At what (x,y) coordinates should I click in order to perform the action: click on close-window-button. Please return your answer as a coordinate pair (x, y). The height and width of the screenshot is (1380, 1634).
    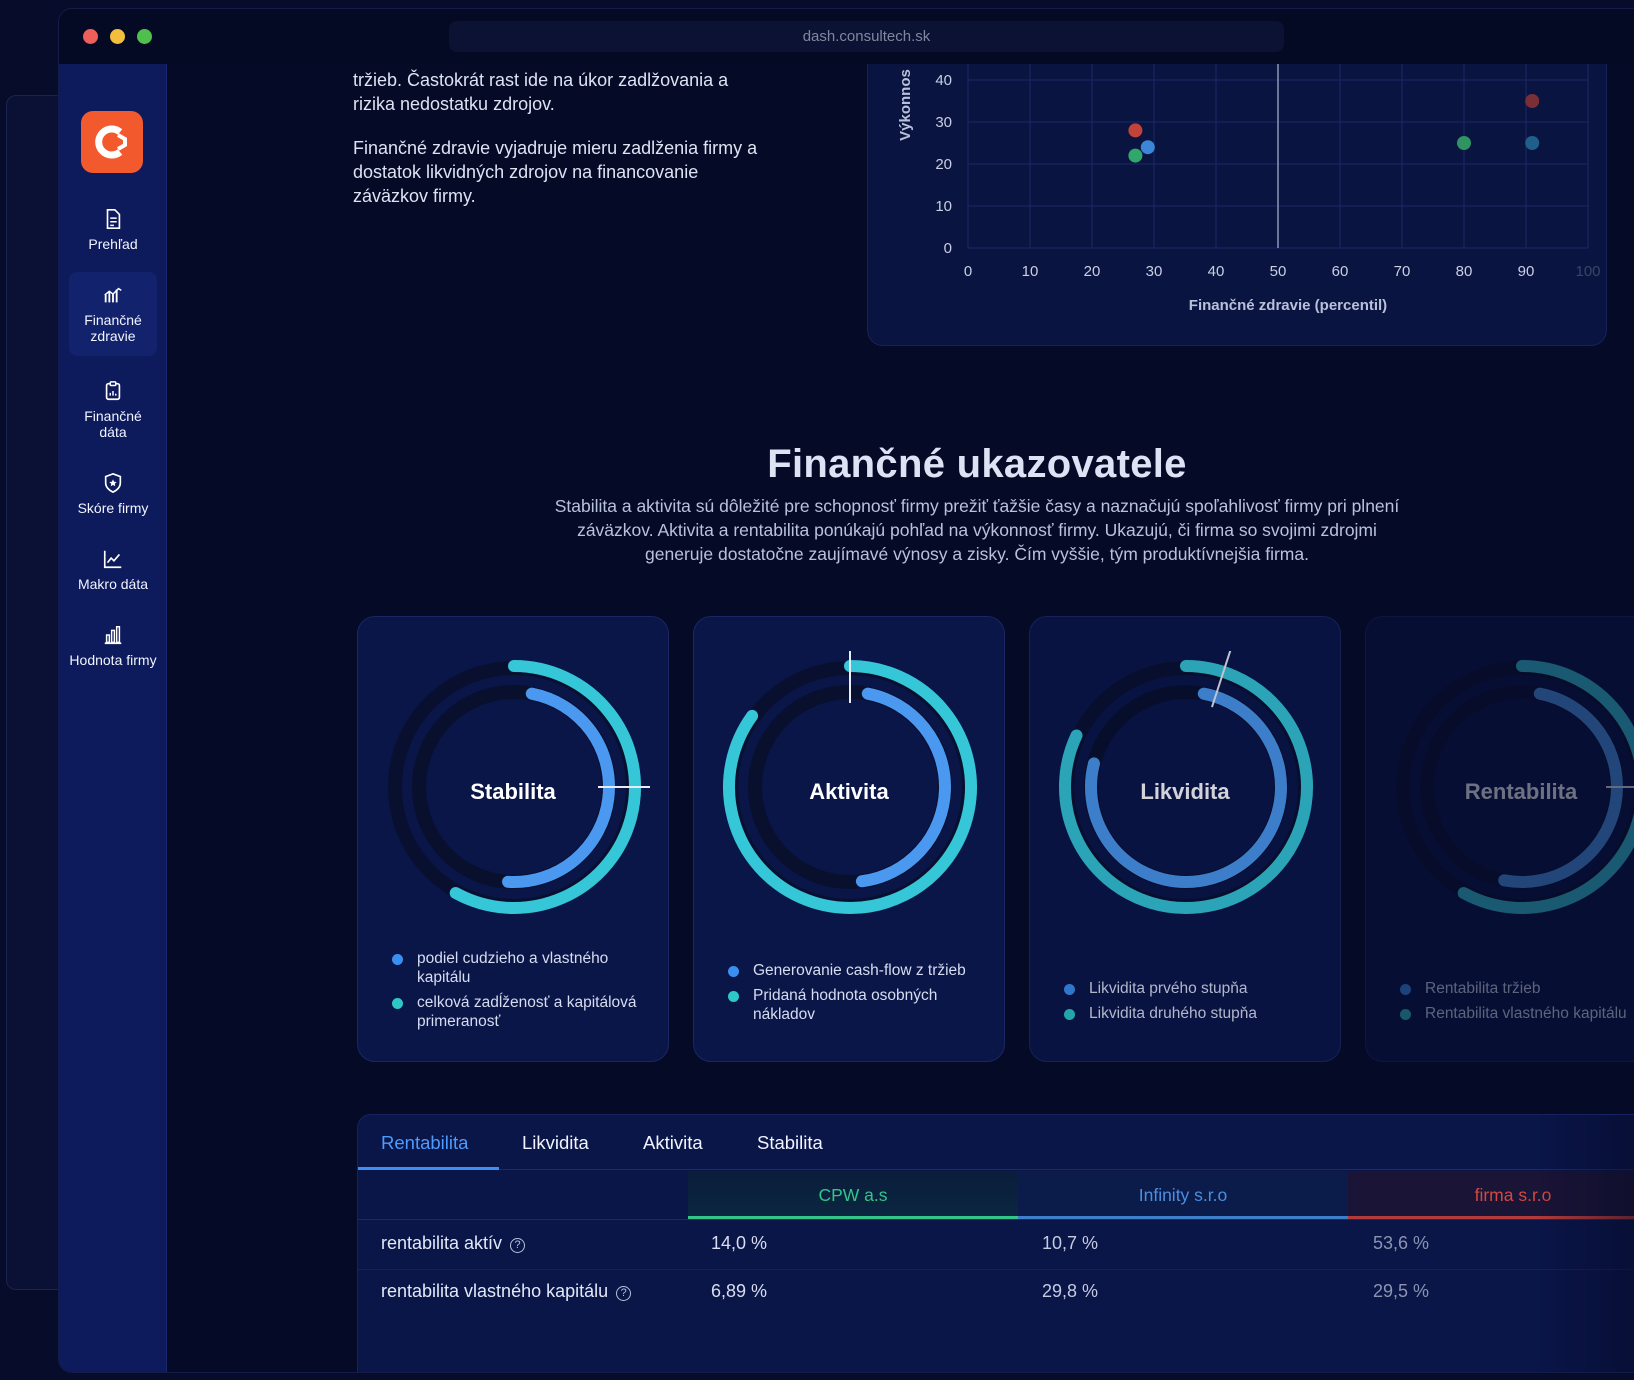
    Looking at the image, I should click on (90, 36).